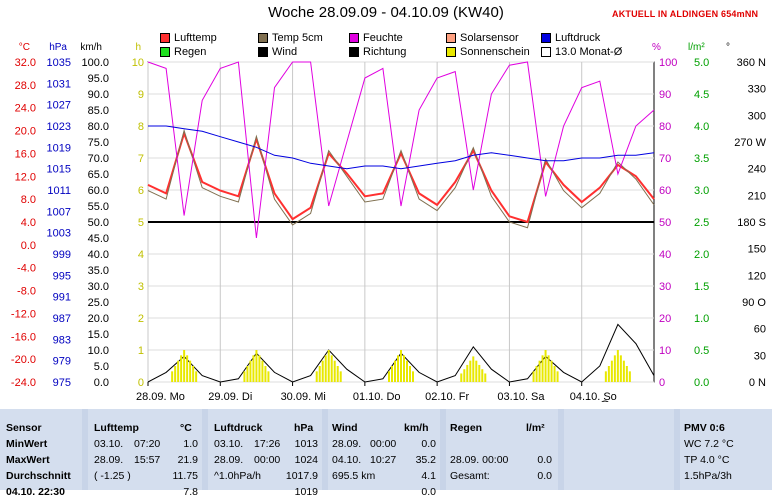  Describe the element at coordinates (183, 52) in the screenshot. I see `legend-item: Regen` at that location.